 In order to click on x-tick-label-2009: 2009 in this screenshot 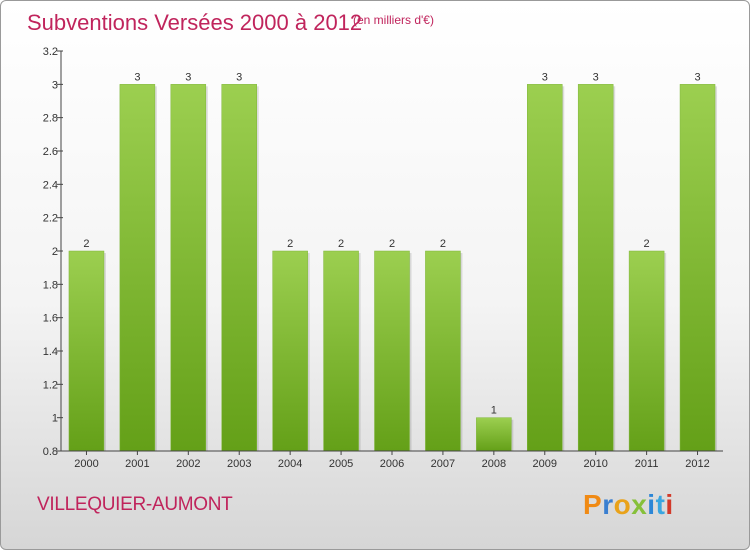, I will do `click(545, 464)`.